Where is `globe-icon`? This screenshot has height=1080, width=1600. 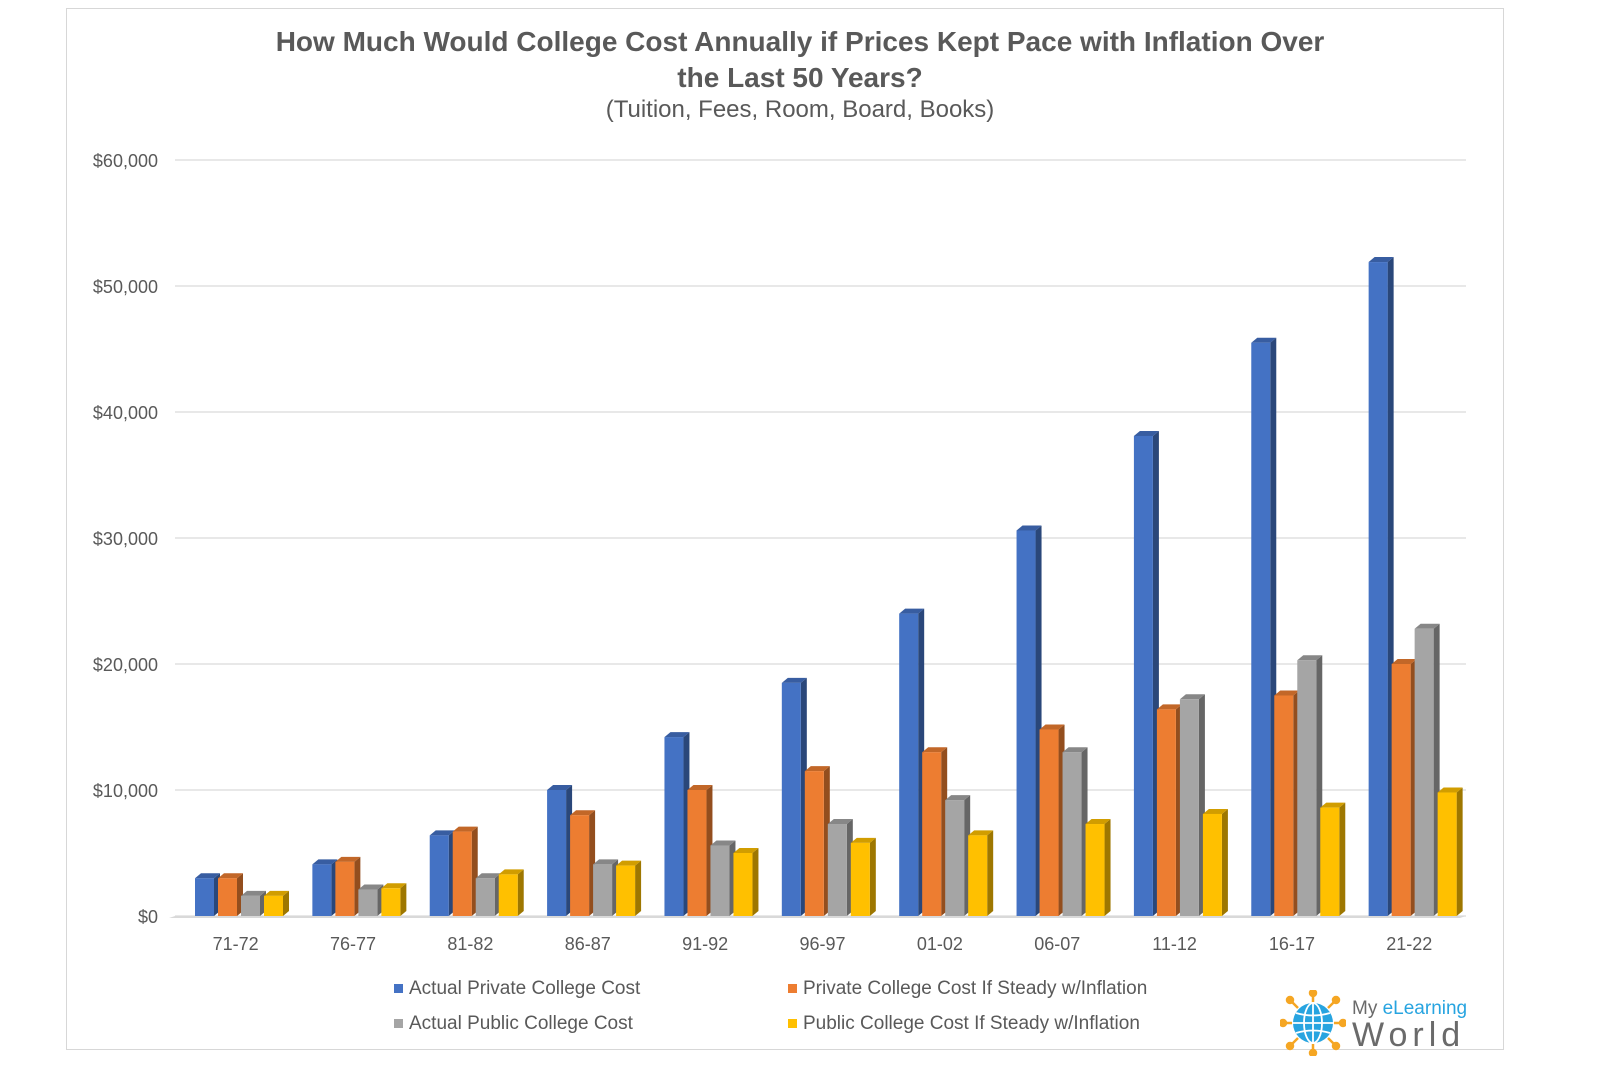 globe-icon is located at coordinates (1313, 1023).